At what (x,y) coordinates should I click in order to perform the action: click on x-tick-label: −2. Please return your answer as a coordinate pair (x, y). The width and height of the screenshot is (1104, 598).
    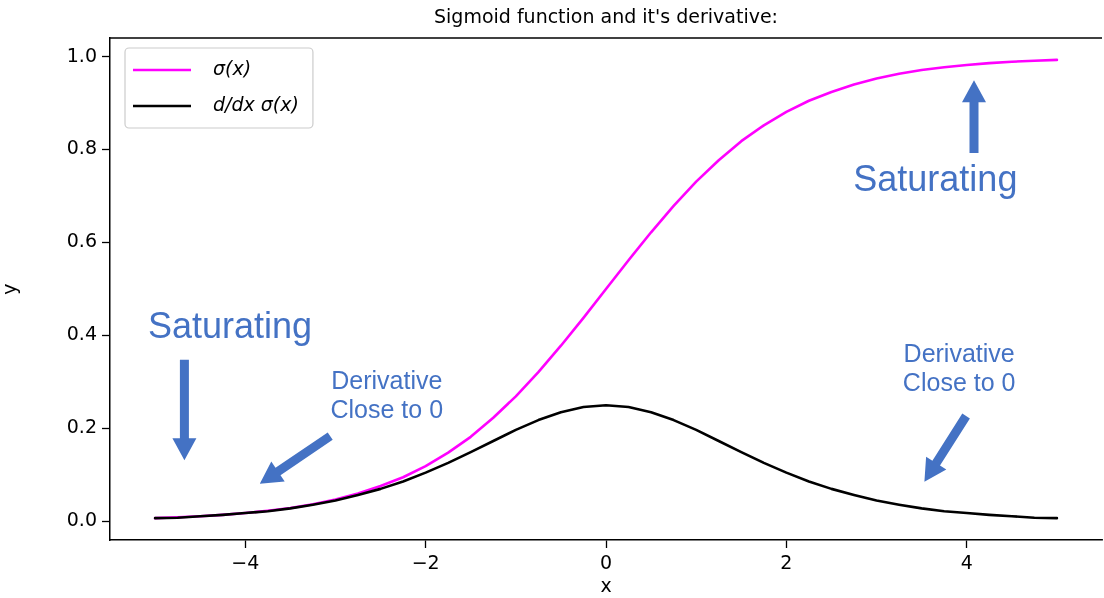
    Looking at the image, I should click on (425, 562).